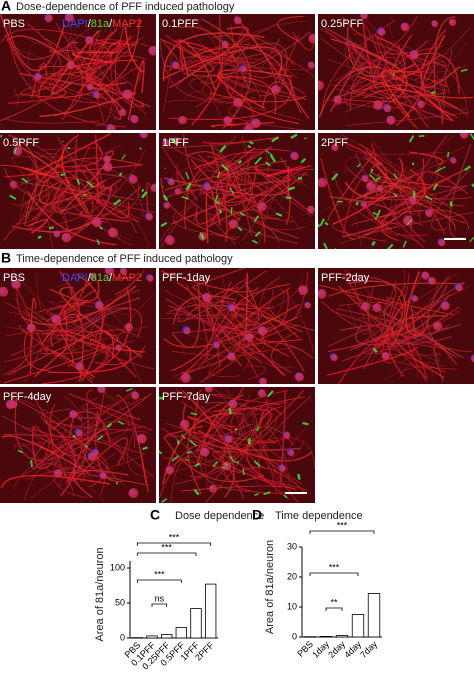  What do you see at coordinates (334, 602) in the screenshot?
I see `significance-label: **` at bounding box center [334, 602].